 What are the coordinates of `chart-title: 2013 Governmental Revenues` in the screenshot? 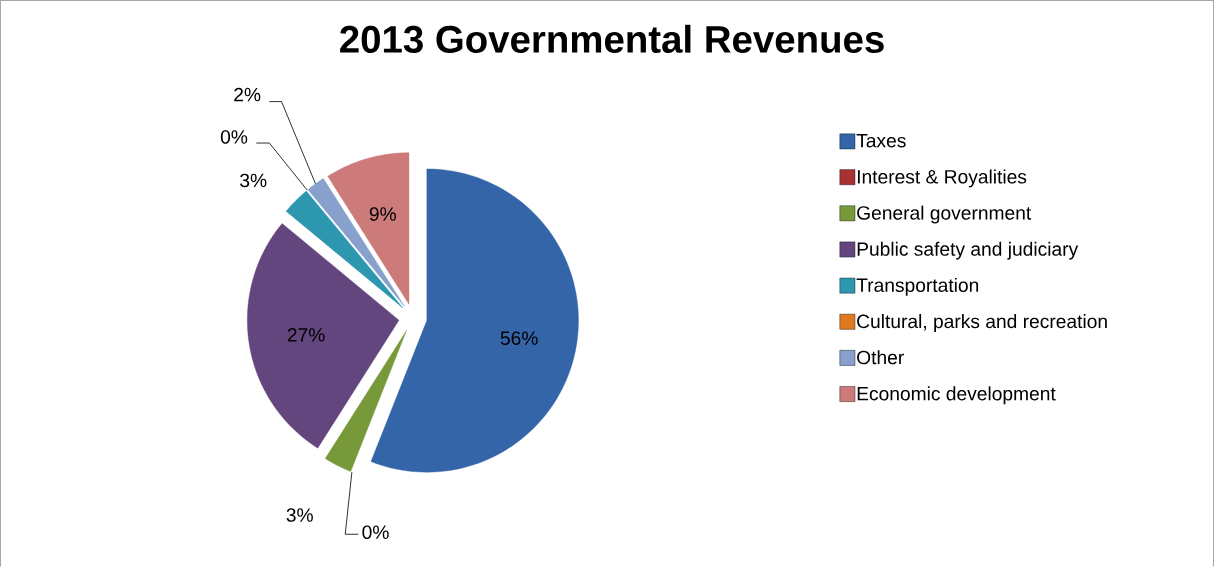 It's located at (612, 39).